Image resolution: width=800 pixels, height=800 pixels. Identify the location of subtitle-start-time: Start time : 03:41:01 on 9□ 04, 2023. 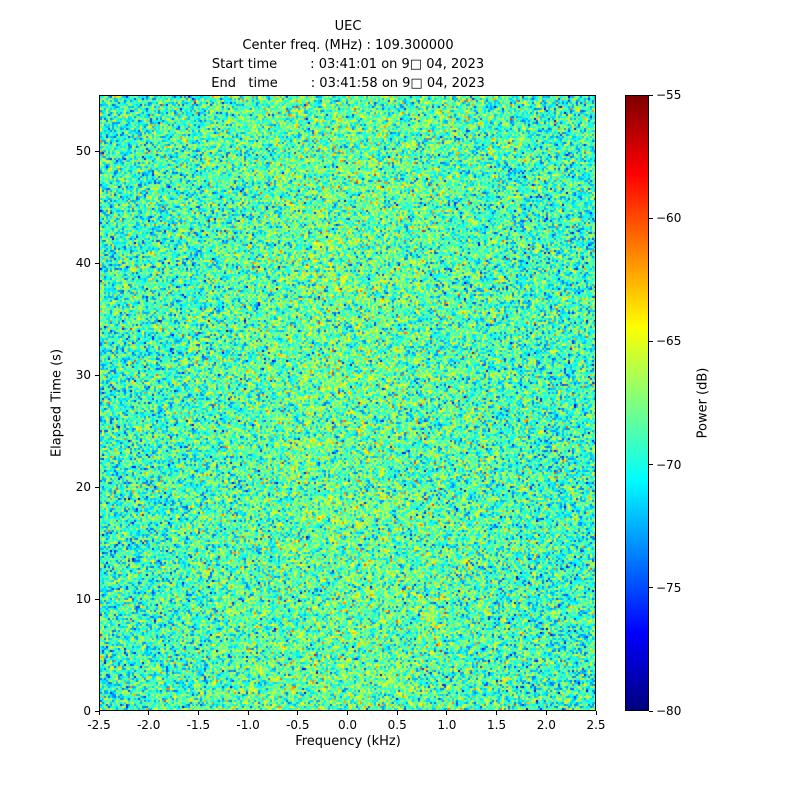
(348, 64).